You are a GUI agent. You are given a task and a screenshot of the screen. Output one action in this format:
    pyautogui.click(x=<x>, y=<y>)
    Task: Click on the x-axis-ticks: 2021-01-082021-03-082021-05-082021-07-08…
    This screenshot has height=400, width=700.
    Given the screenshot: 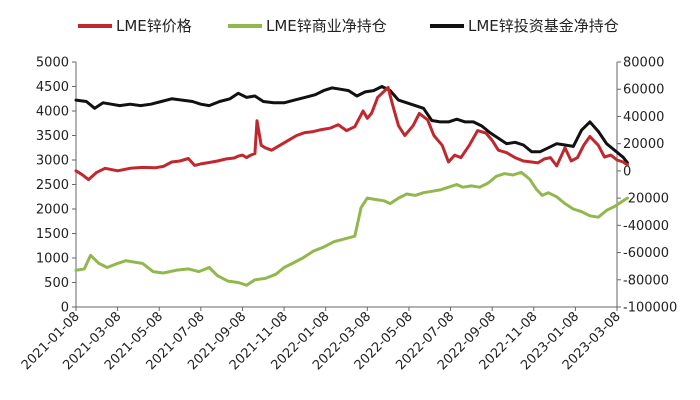 What is the action you would take?
    pyautogui.click(x=321, y=340)
    